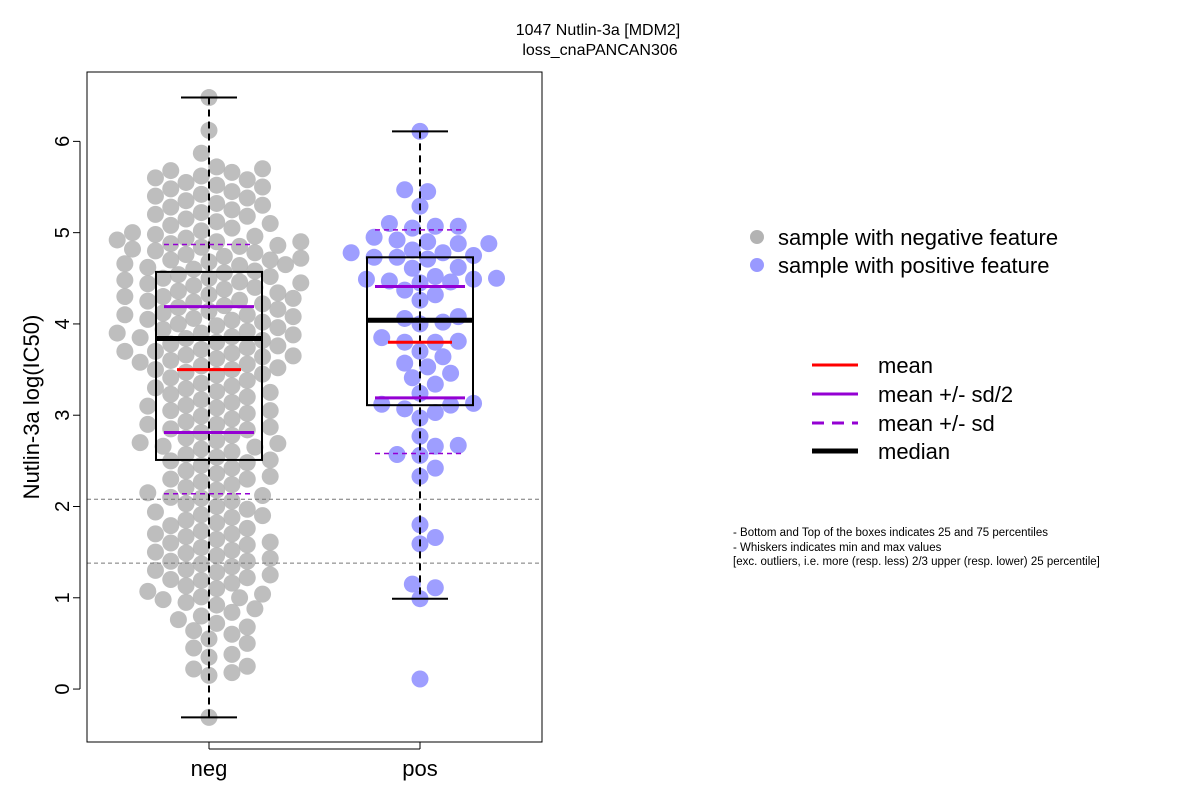 This screenshot has height=800, width=1200. What do you see at coordinates (912, 408) in the screenshot?
I see `legend-lines: mean mean +/- sd/2 mean +/- sd median` at bounding box center [912, 408].